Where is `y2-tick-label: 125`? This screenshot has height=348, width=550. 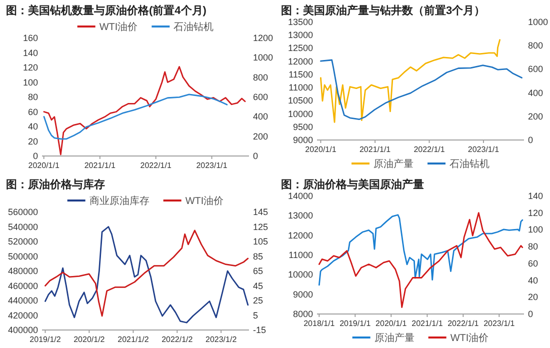
y2-tick-label: 125 is located at coordinates (260, 227).